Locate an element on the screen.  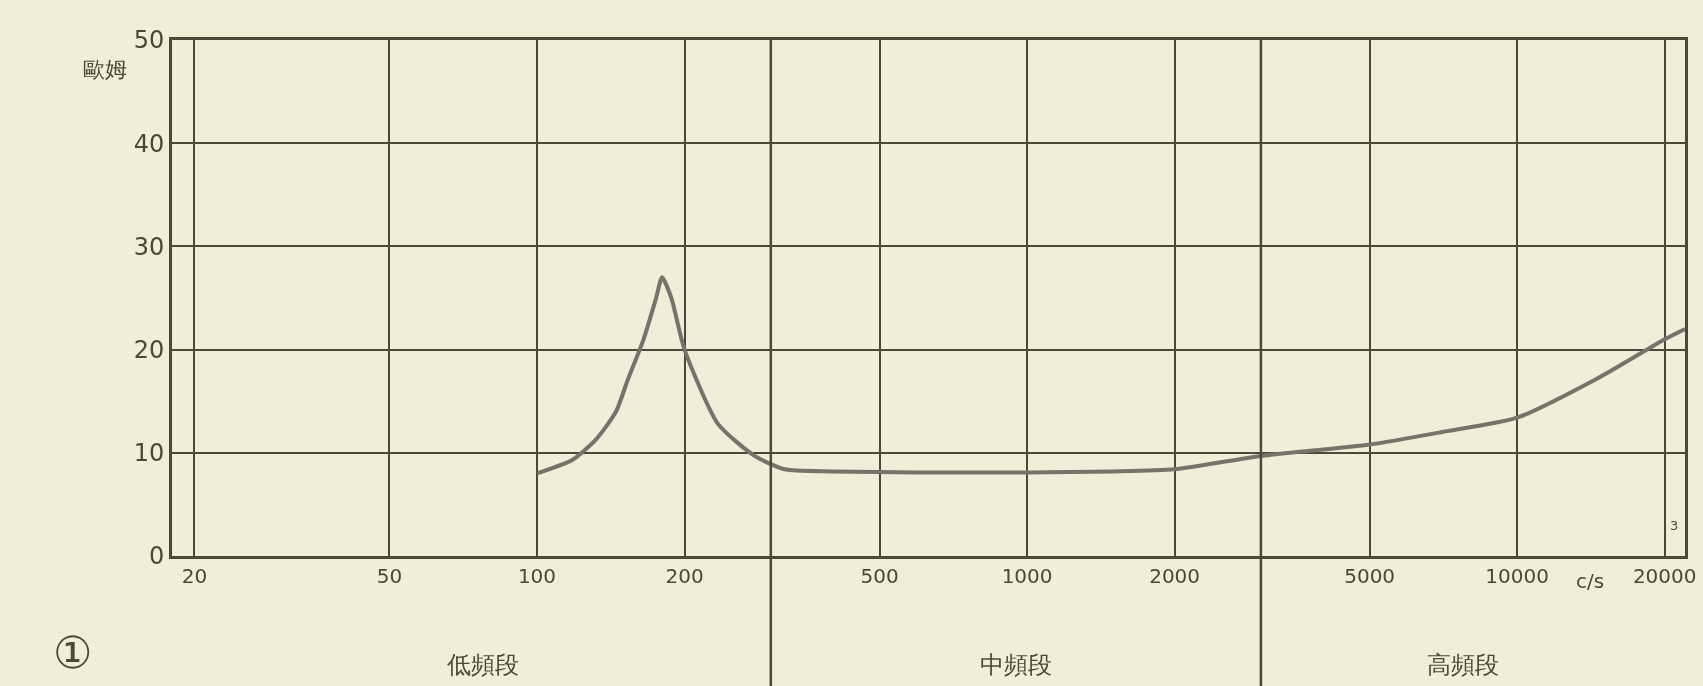
text: 中頻段 is located at coordinates (1016, 665).